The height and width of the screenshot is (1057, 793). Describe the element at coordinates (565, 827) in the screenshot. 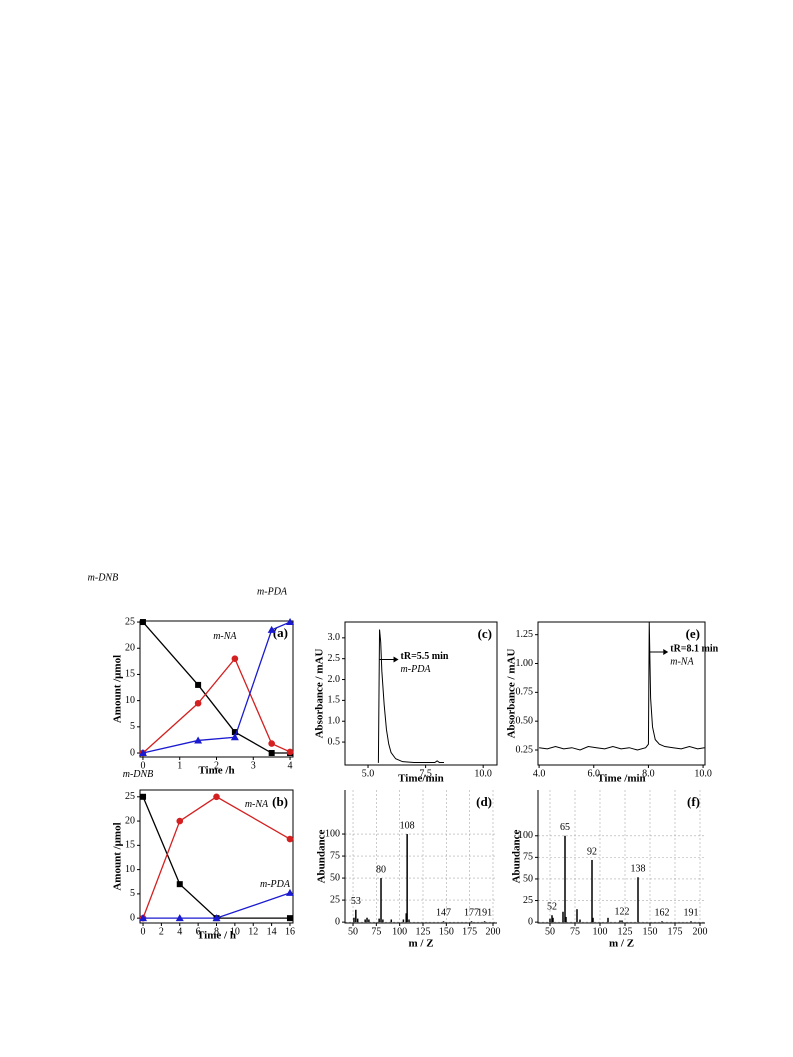

I see `peak-label: 65` at that location.